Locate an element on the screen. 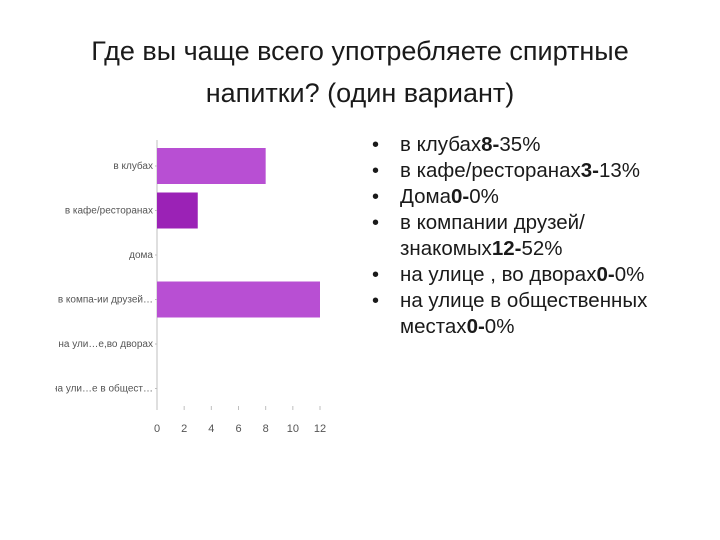  category-label: в кафе/ресторанах is located at coordinates (109, 211).